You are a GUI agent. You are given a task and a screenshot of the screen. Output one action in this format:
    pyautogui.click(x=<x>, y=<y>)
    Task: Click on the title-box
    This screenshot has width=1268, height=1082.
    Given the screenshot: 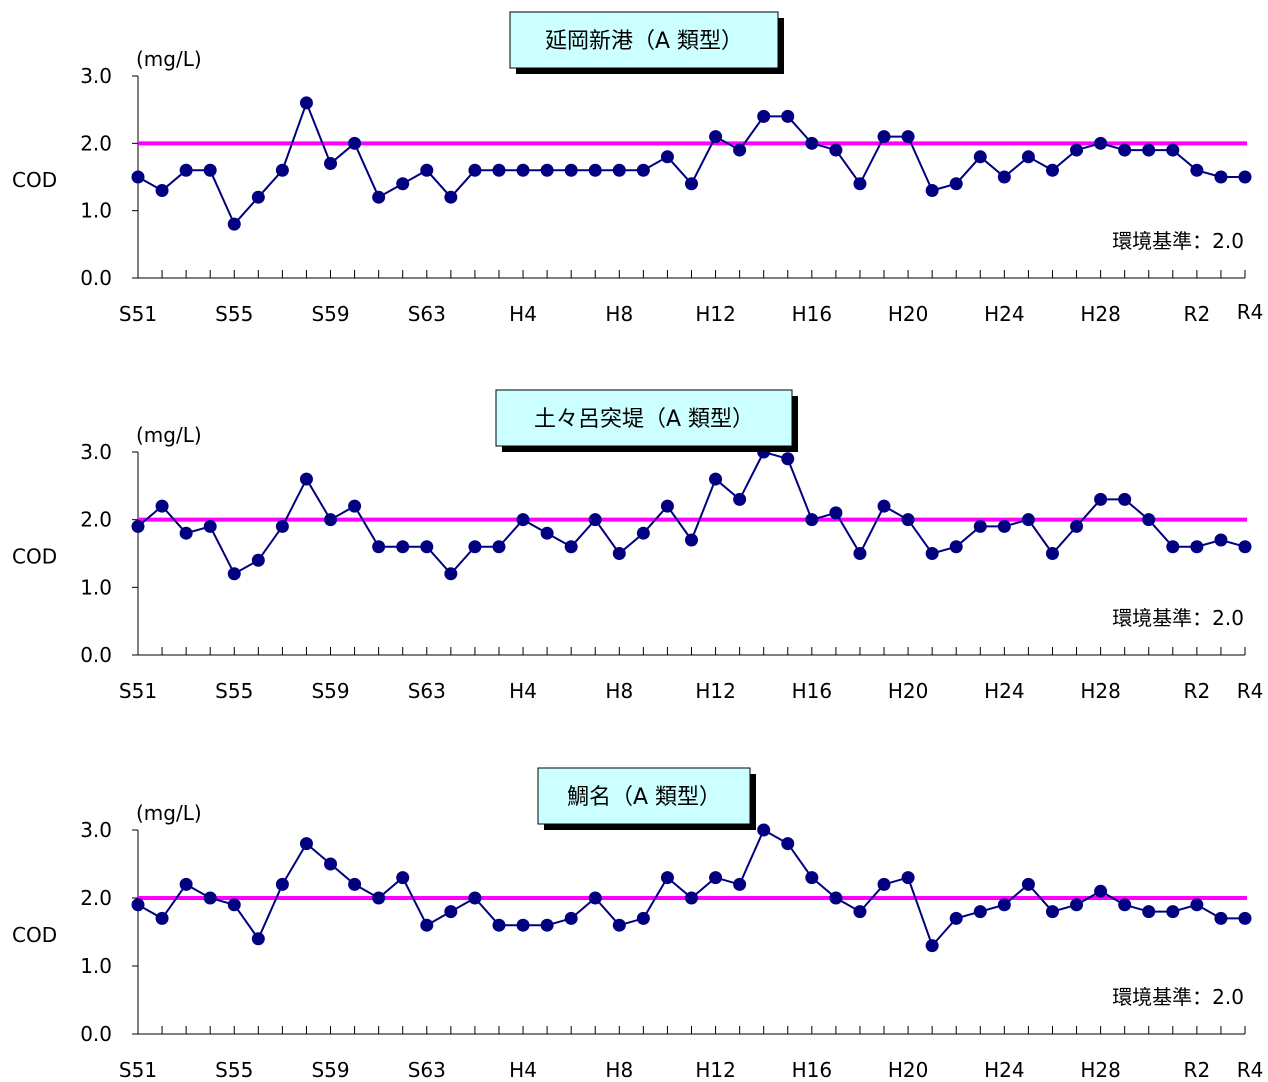 What is the action you would take?
    pyautogui.click(x=644, y=40)
    